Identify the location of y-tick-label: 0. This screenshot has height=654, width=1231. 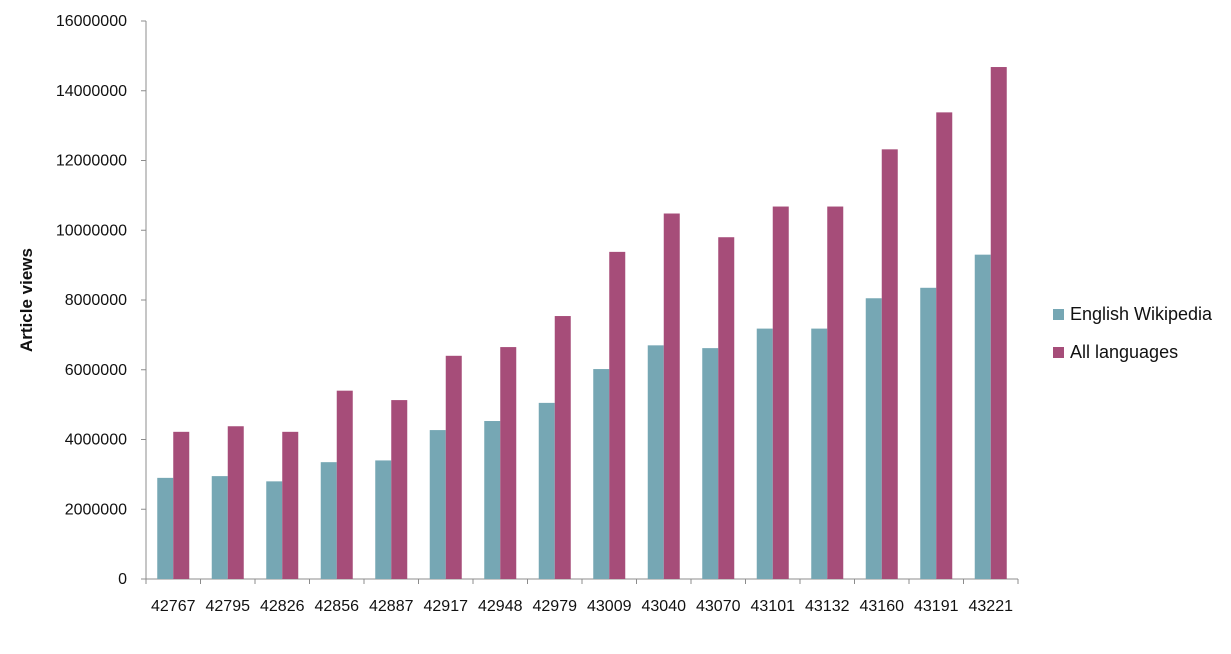
(122, 579).